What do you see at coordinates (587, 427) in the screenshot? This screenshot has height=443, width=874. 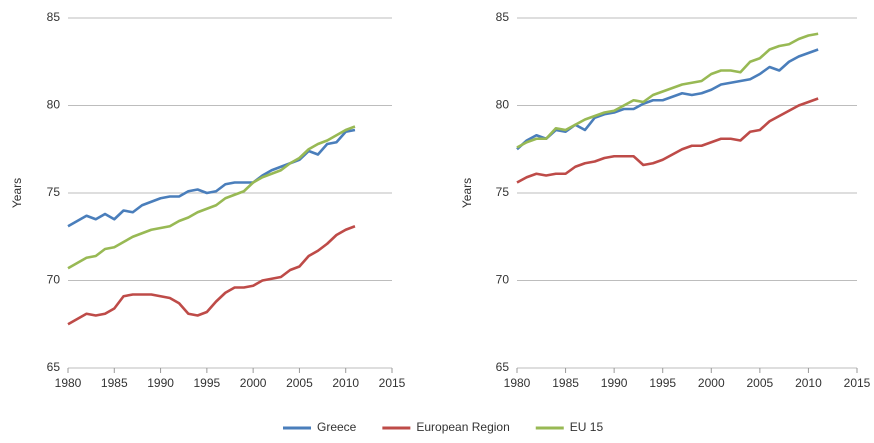 I see `legend-label: EU 15` at bounding box center [587, 427].